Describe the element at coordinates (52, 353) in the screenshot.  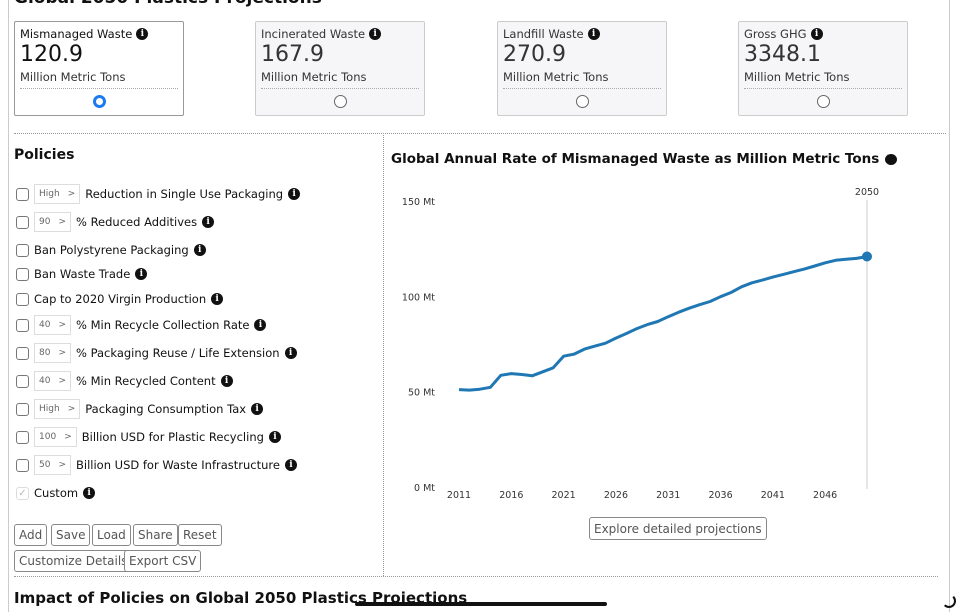
I see `policy-level-select: 80 >` at that location.